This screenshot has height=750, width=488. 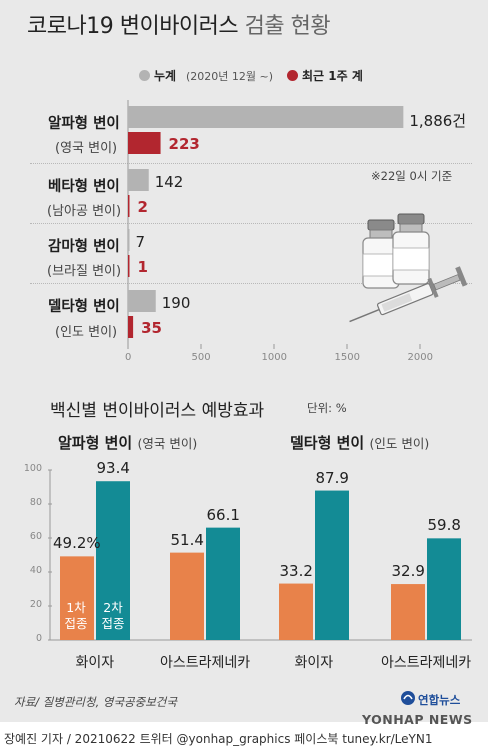 I want to click on legend: 누계 (2020년 12월 ~) 최근 1주 계, so click(x=244, y=76).